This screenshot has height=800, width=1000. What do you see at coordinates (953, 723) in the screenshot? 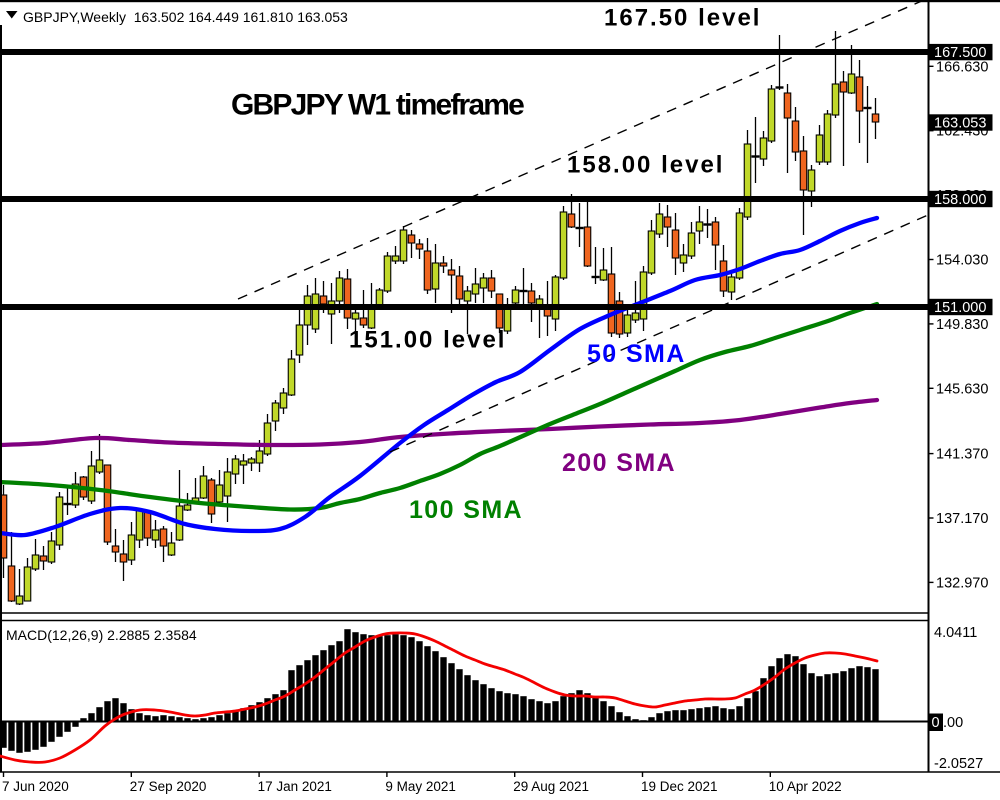
I see `svg-text: .00` at bounding box center [953, 723].